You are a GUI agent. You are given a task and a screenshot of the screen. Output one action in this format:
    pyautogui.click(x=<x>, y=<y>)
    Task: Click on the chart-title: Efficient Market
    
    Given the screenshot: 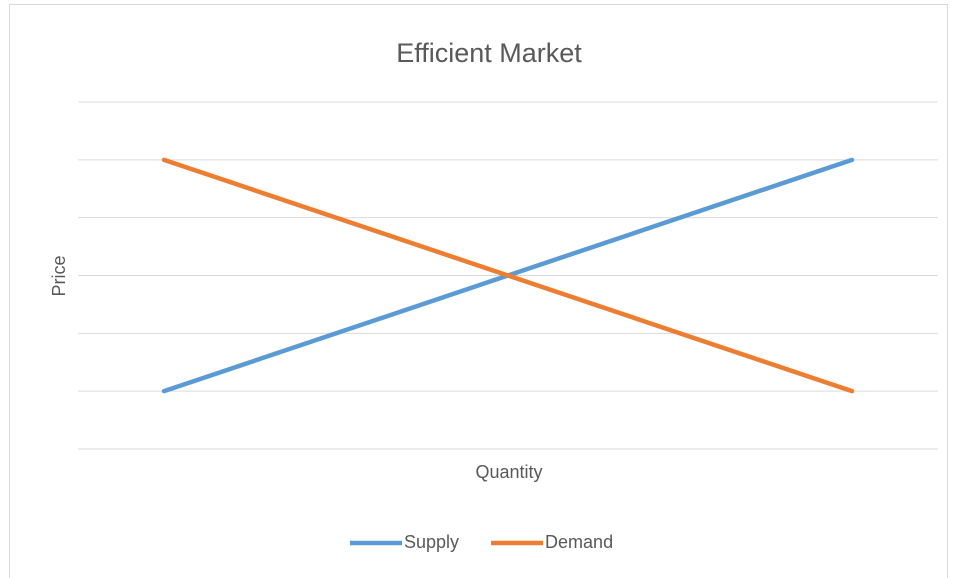 What is the action you would take?
    pyautogui.click(x=489, y=53)
    